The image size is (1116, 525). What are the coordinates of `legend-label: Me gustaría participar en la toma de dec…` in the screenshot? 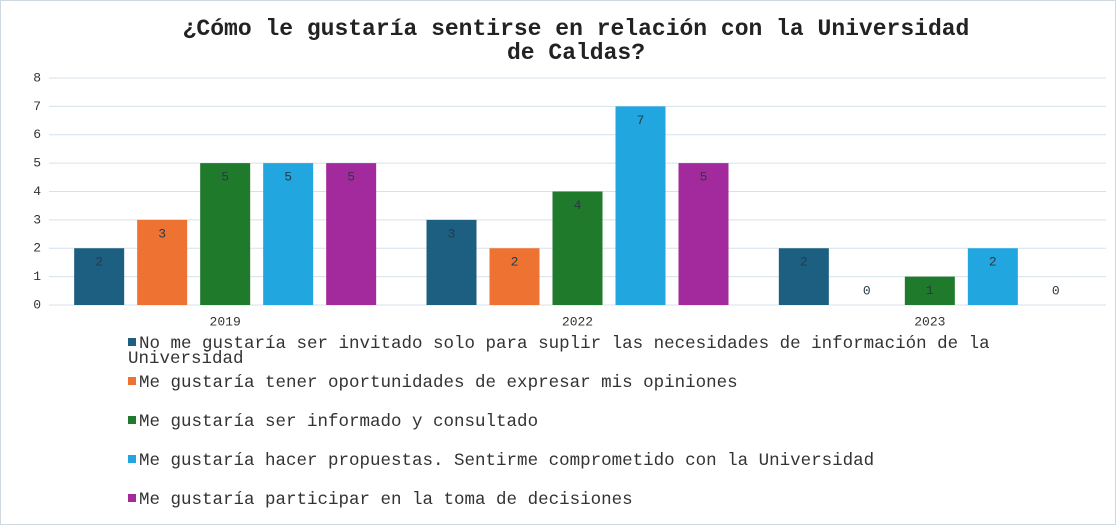 It's located at (386, 500).